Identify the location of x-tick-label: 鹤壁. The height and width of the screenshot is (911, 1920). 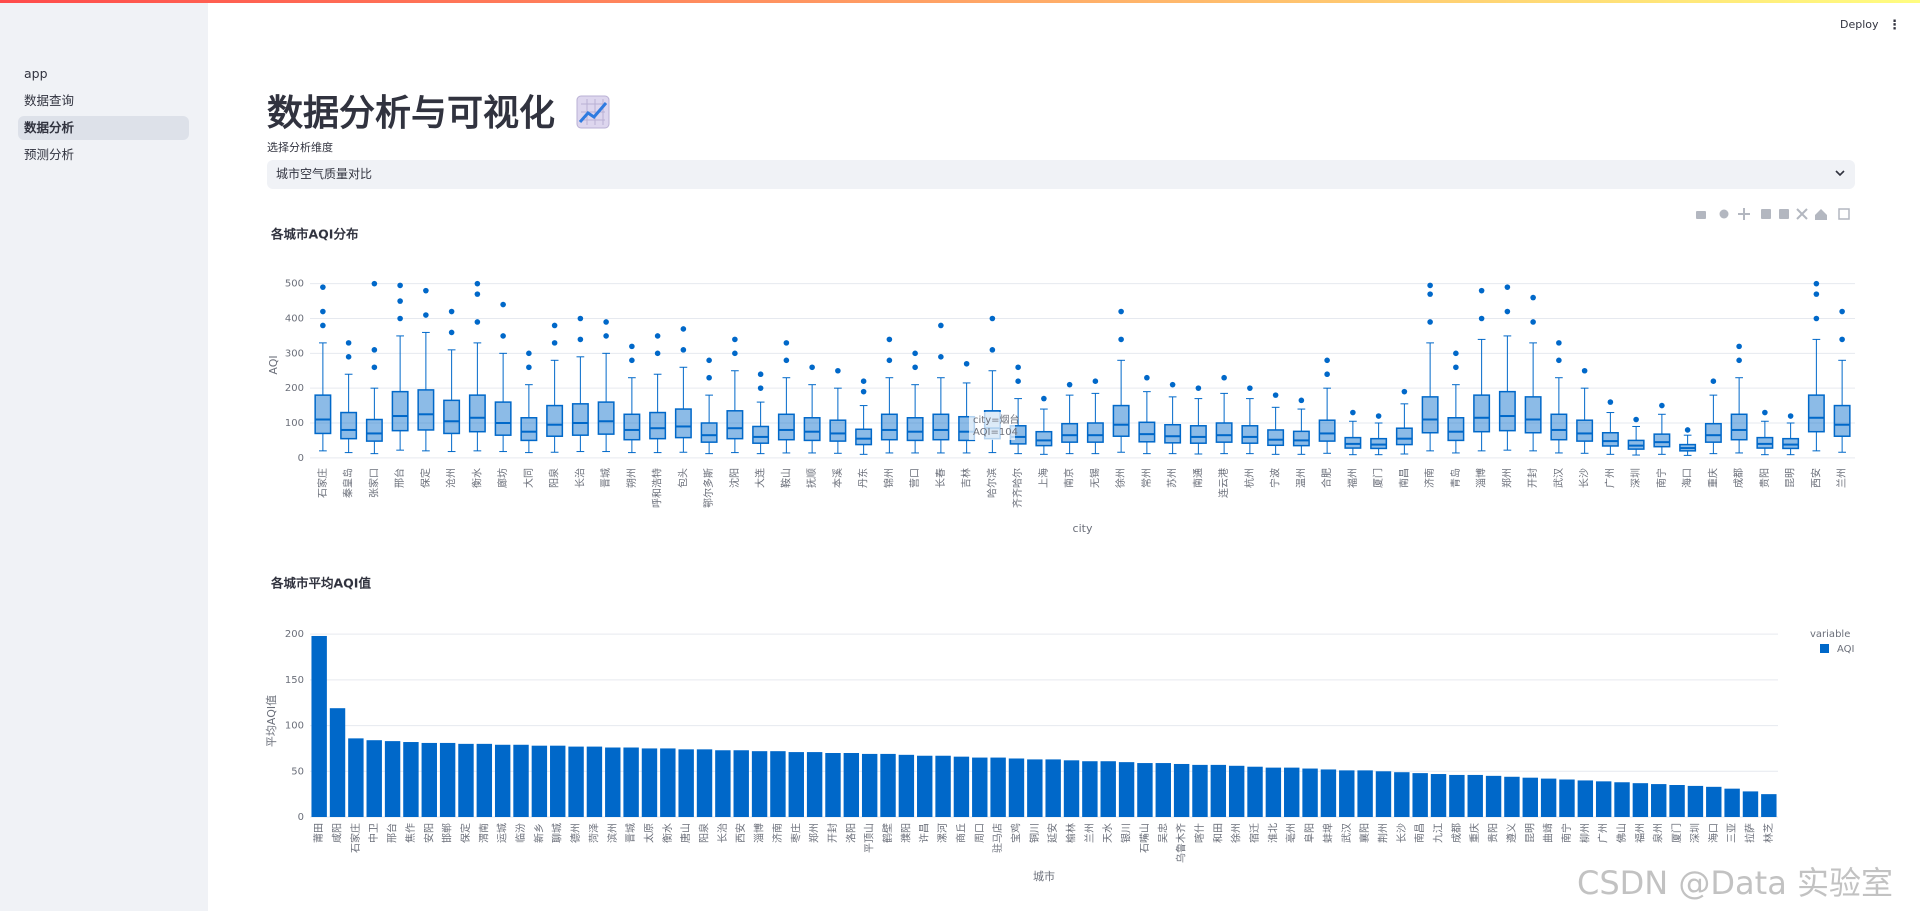
(887, 833).